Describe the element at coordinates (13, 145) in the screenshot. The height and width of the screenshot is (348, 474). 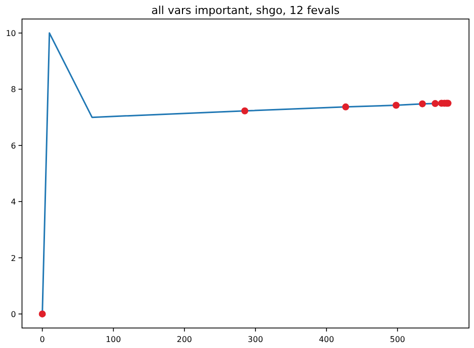
I see `y-tick-label: 6` at that location.